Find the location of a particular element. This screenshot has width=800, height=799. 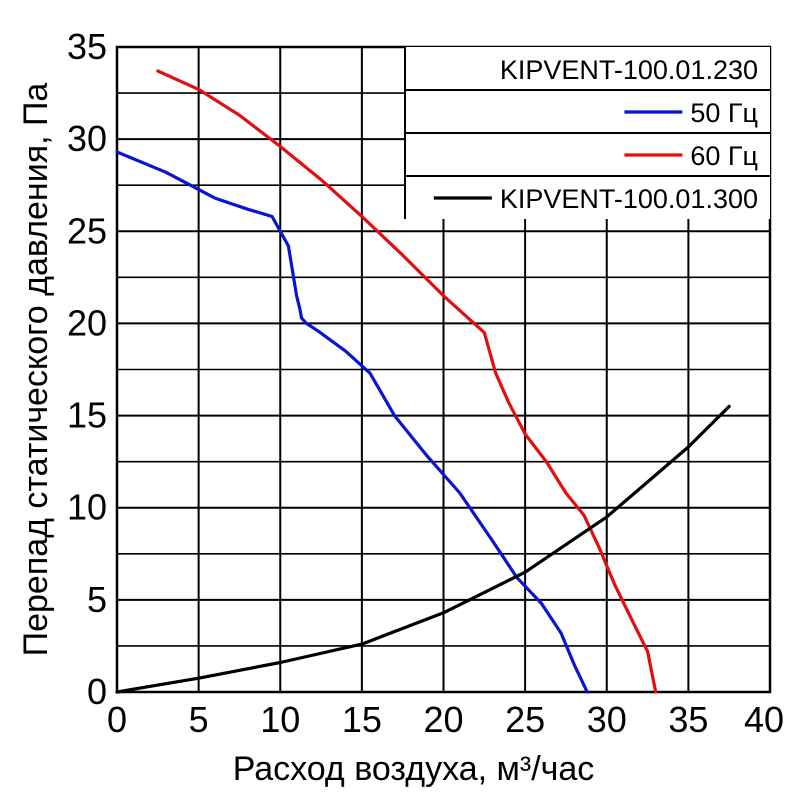

x-tick-label: 40 is located at coordinates (764, 719).